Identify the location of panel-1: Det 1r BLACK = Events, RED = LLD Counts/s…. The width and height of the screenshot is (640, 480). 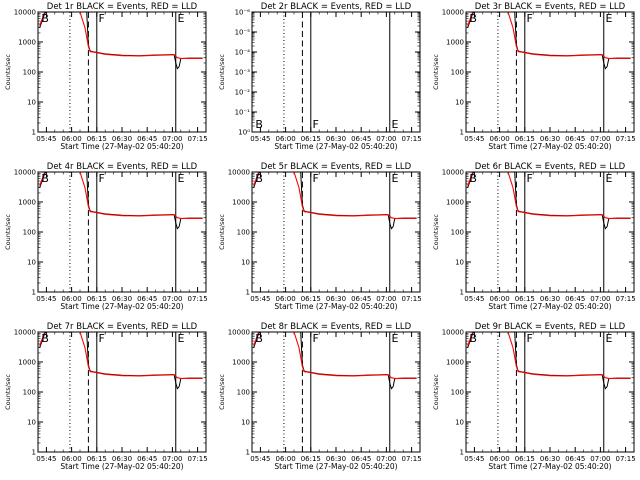
(106, 76).